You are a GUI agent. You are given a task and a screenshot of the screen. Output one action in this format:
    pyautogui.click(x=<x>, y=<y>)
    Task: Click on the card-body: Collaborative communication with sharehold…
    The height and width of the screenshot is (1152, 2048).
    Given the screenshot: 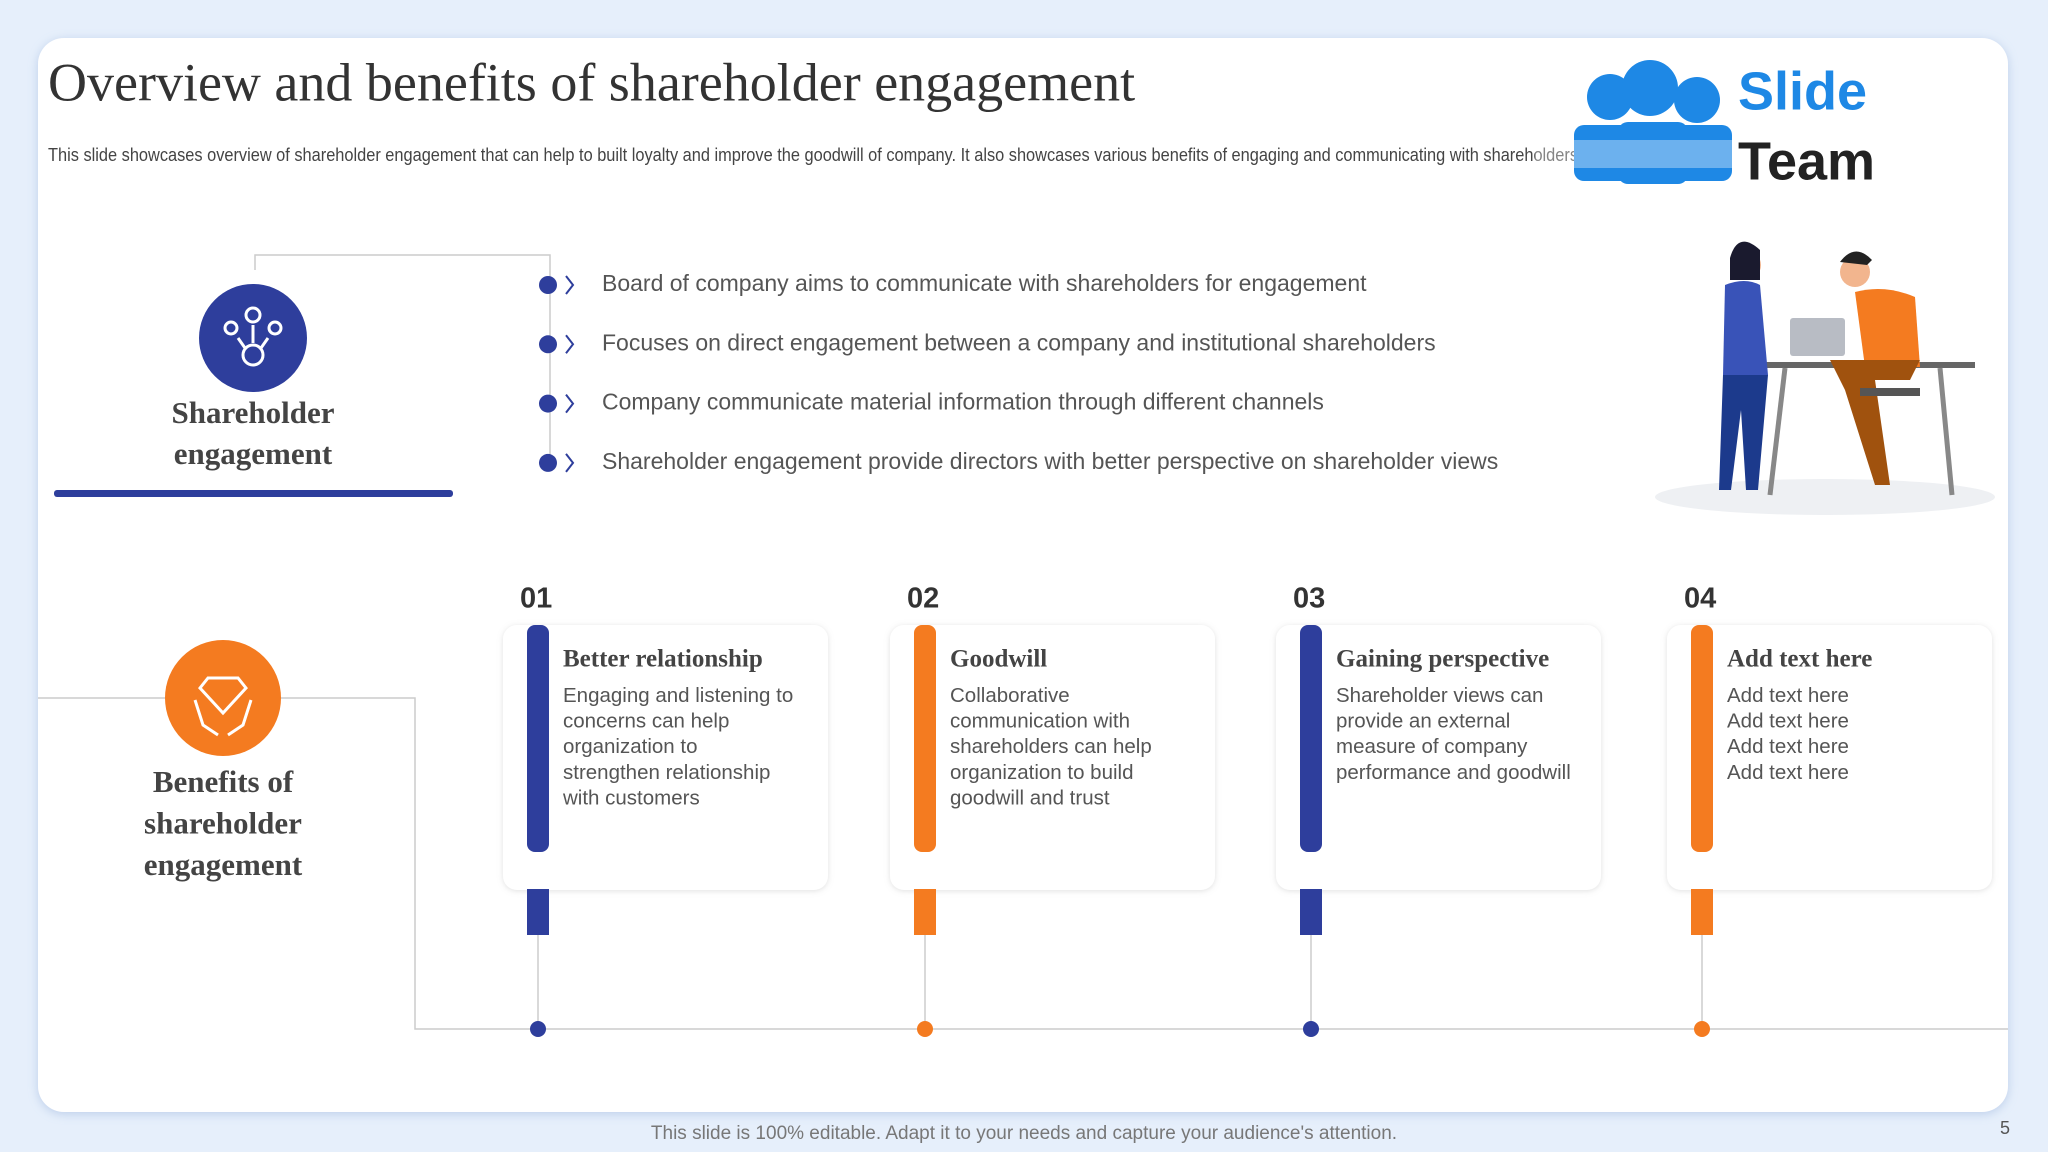 What is the action you would take?
    pyautogui.click(x=1051, y=746)
    